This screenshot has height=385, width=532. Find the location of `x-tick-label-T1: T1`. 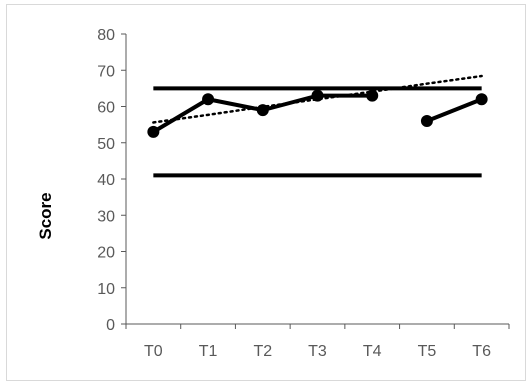

x-tick-label-T1: T1 is located at coordinates (208, 351).